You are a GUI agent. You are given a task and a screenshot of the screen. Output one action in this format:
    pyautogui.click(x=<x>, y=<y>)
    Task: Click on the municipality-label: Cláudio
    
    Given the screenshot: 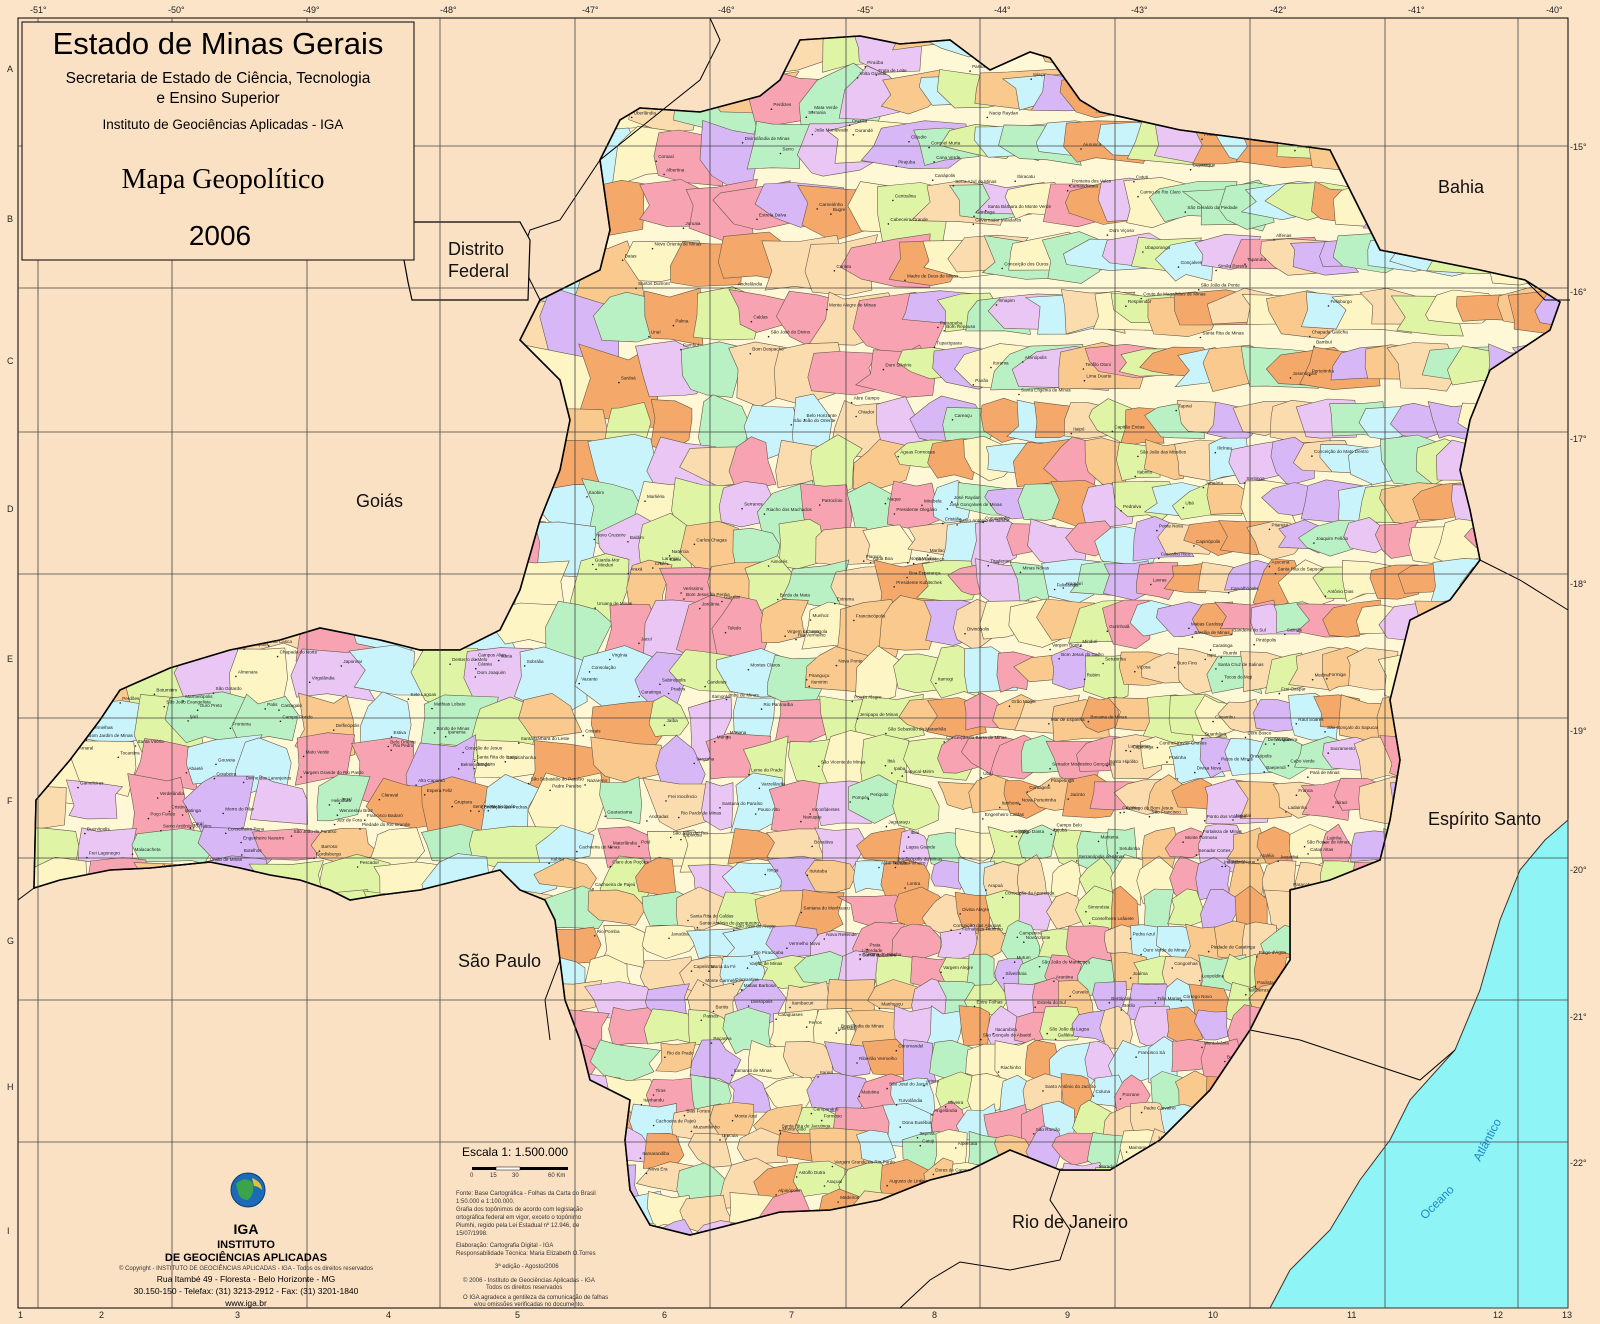 What is the action you would take?
    pyautogui.click(x=919, y=137)
    